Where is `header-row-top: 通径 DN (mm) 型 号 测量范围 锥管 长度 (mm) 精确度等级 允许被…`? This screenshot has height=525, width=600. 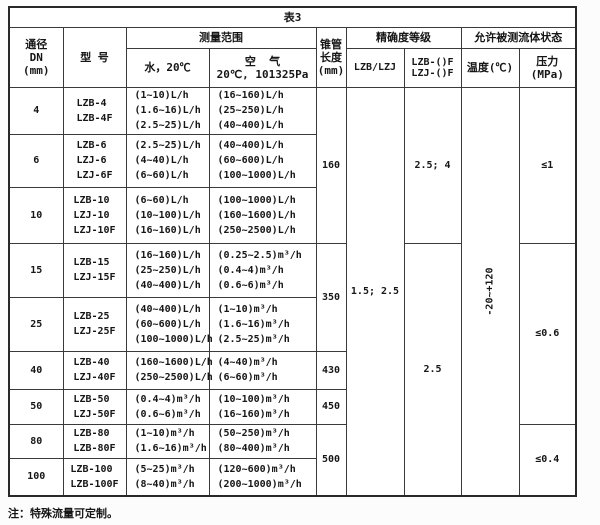 header-row-top: 通径 DN (mm) 型 号 测量范围 锥管 长度 (mm) 精确度等级 允许被… is located at coordinates (292, 57).